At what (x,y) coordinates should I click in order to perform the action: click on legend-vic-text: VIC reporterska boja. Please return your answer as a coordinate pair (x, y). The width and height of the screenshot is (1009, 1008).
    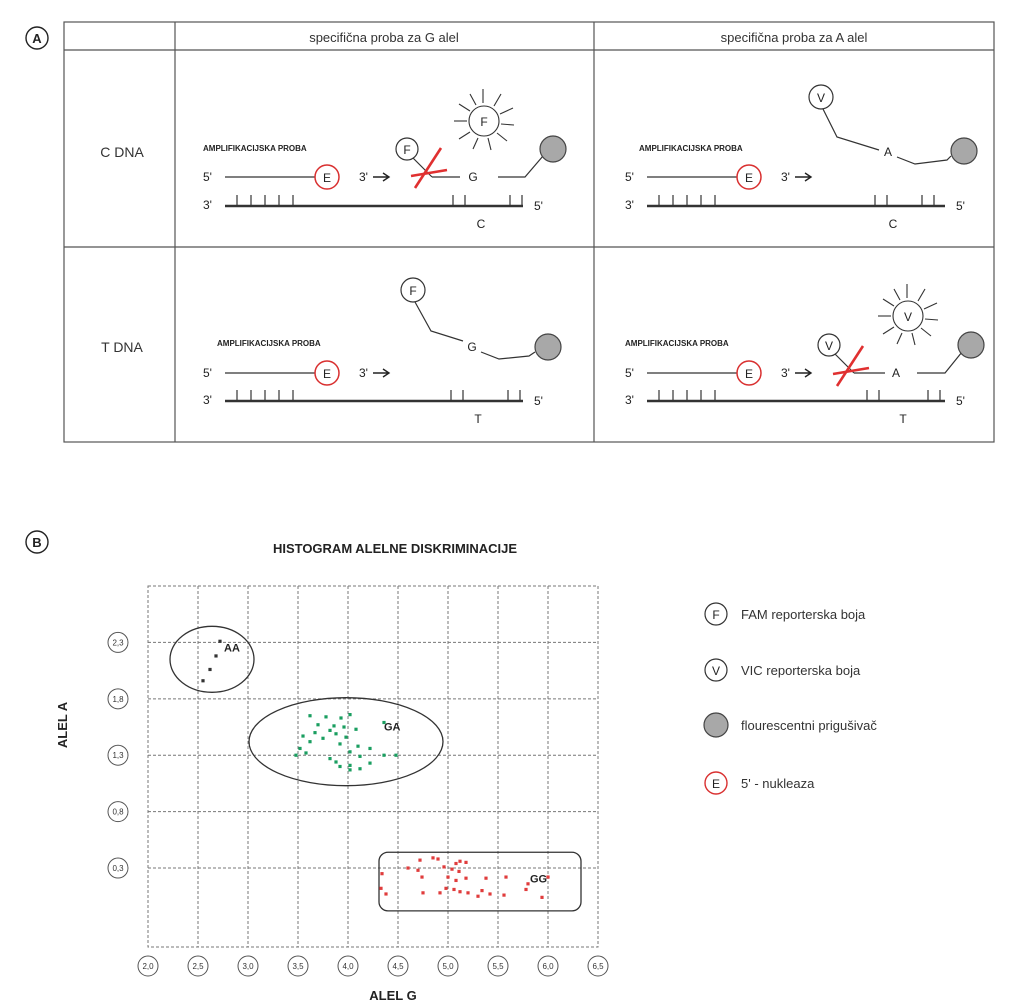
    Looking at the image, I should click on (801, 670).